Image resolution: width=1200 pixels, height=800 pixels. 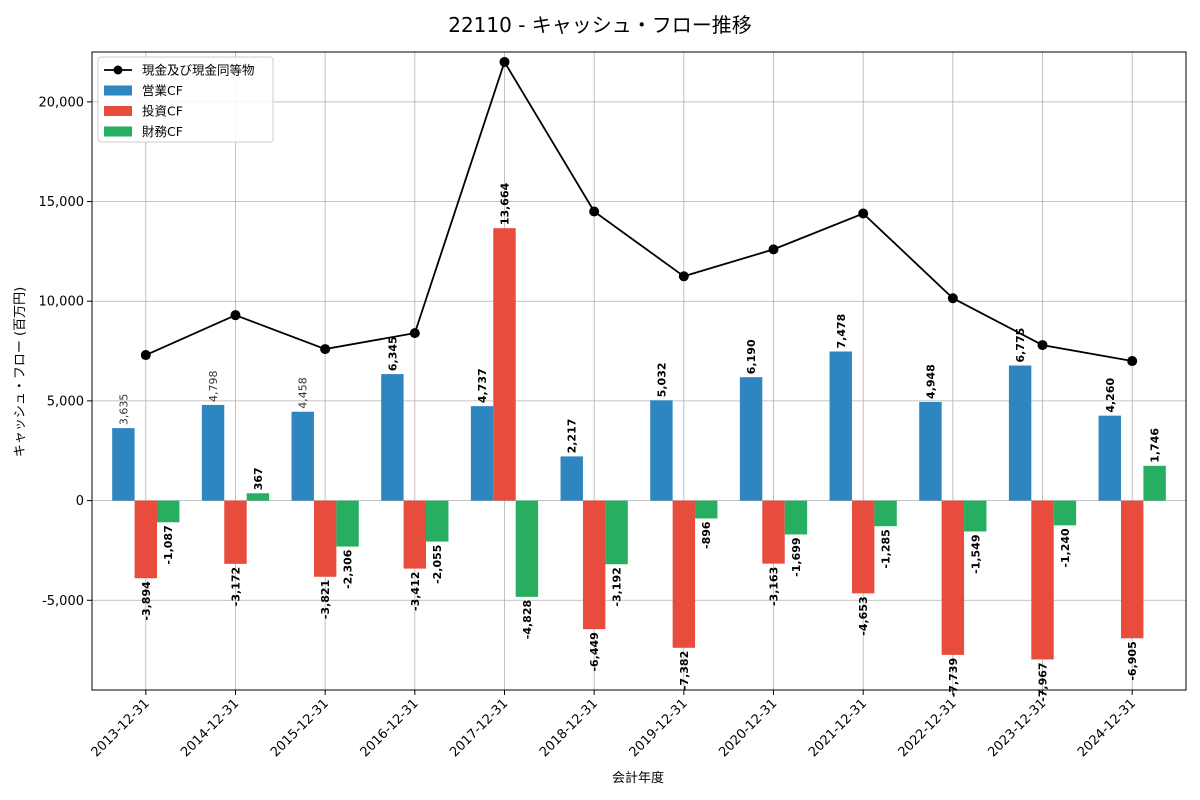 What do you see at coordinates (415, 591) in the screenshot?
I see `bar-label-series1-3: -3,412` at bounding box center [415, 591].